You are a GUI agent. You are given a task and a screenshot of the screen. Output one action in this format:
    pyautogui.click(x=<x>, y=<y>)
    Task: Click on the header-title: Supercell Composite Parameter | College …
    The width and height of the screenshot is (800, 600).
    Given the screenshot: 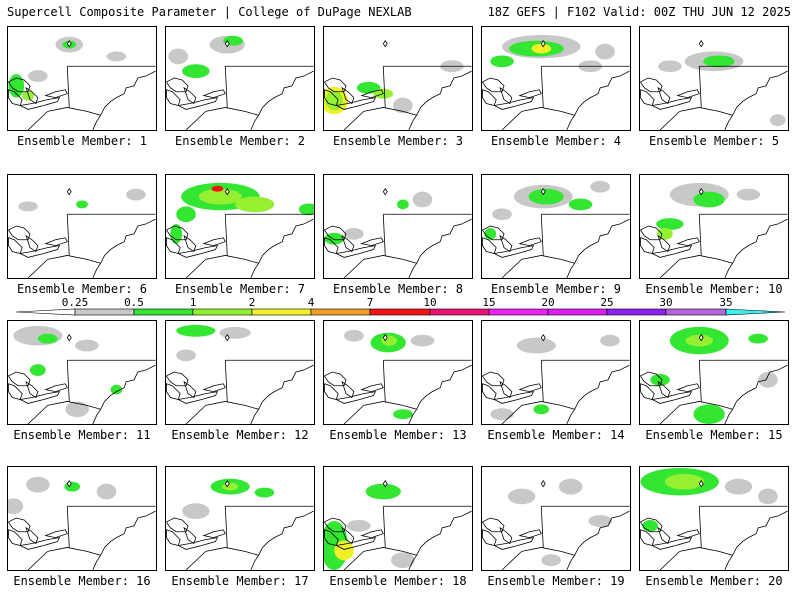 What is the action you would take?
    pyautogui.click(x=209, y=12)
    